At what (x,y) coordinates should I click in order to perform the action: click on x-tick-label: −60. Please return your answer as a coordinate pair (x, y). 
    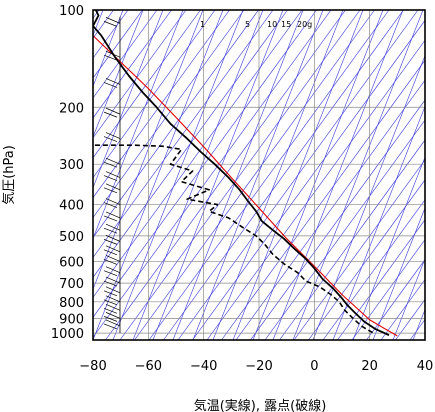
    Looking at the image, I should click on (148, 366).